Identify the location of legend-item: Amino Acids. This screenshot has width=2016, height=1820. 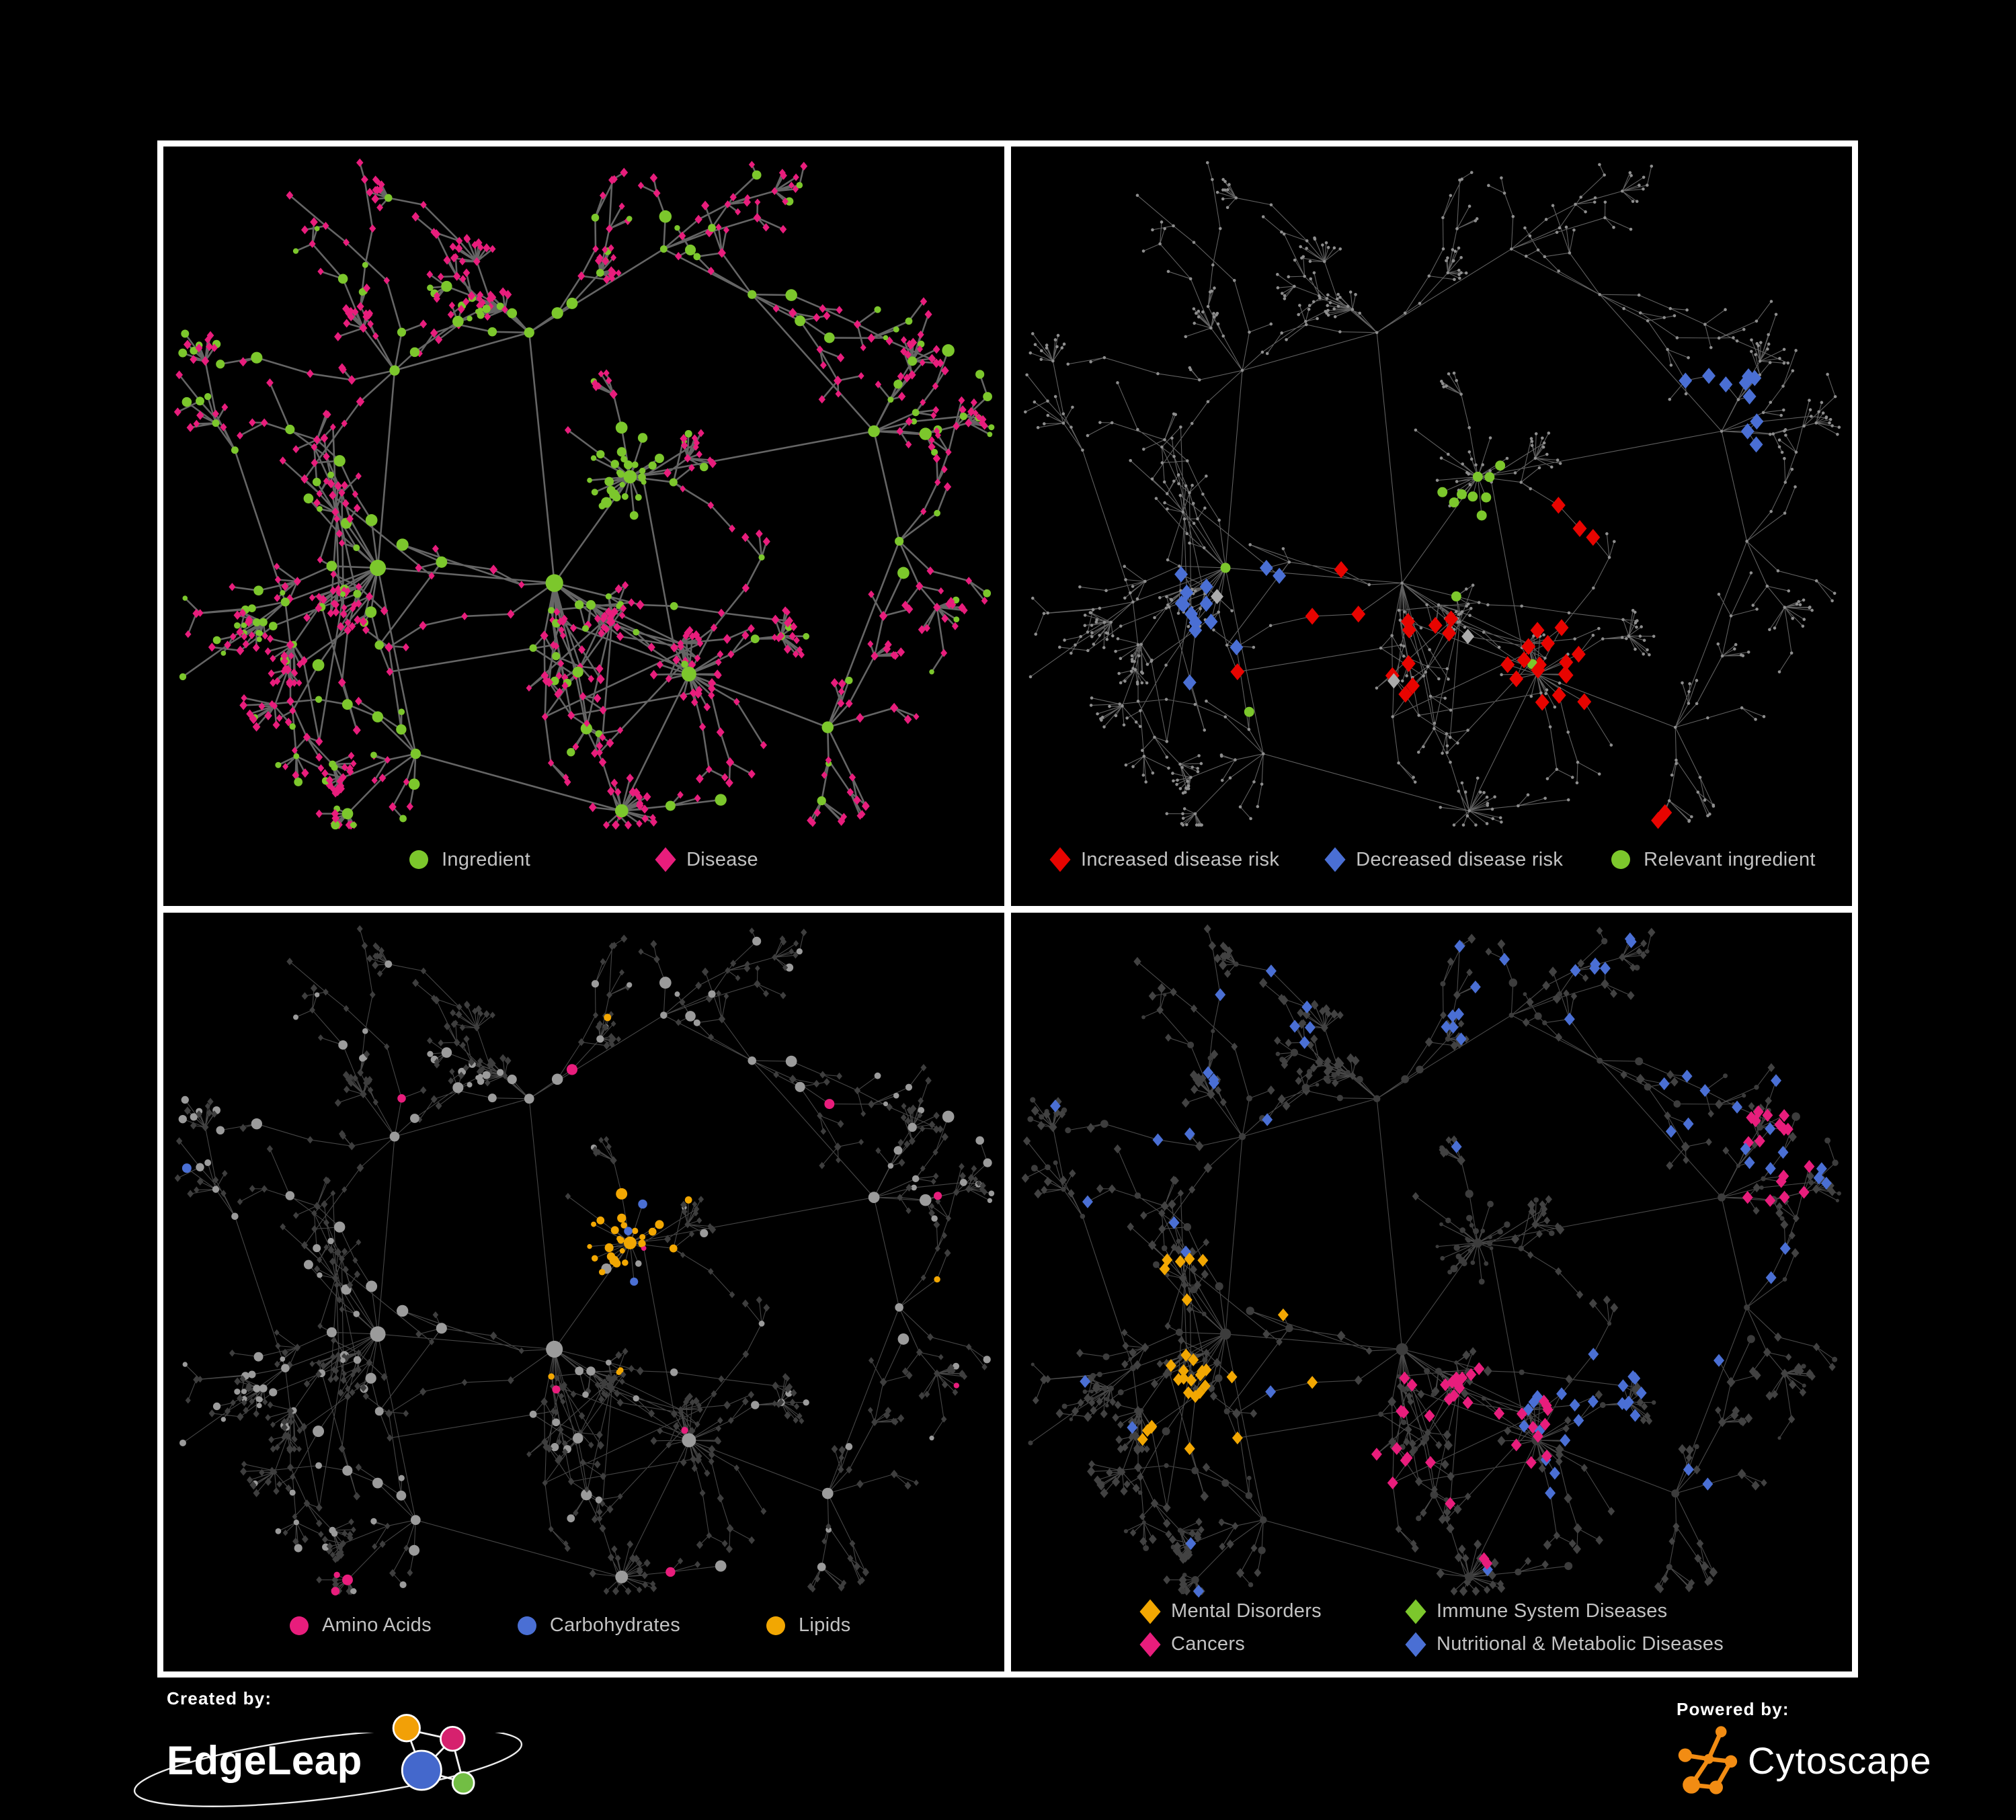
(361, 1625).